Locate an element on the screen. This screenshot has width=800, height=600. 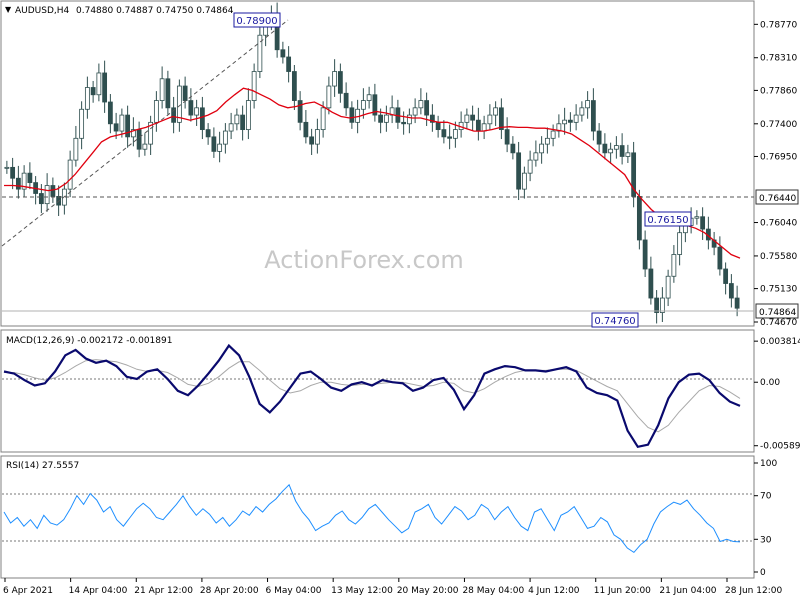
time-axis-label: 4 Jun 12:00 is located at coordinates (554, 591).